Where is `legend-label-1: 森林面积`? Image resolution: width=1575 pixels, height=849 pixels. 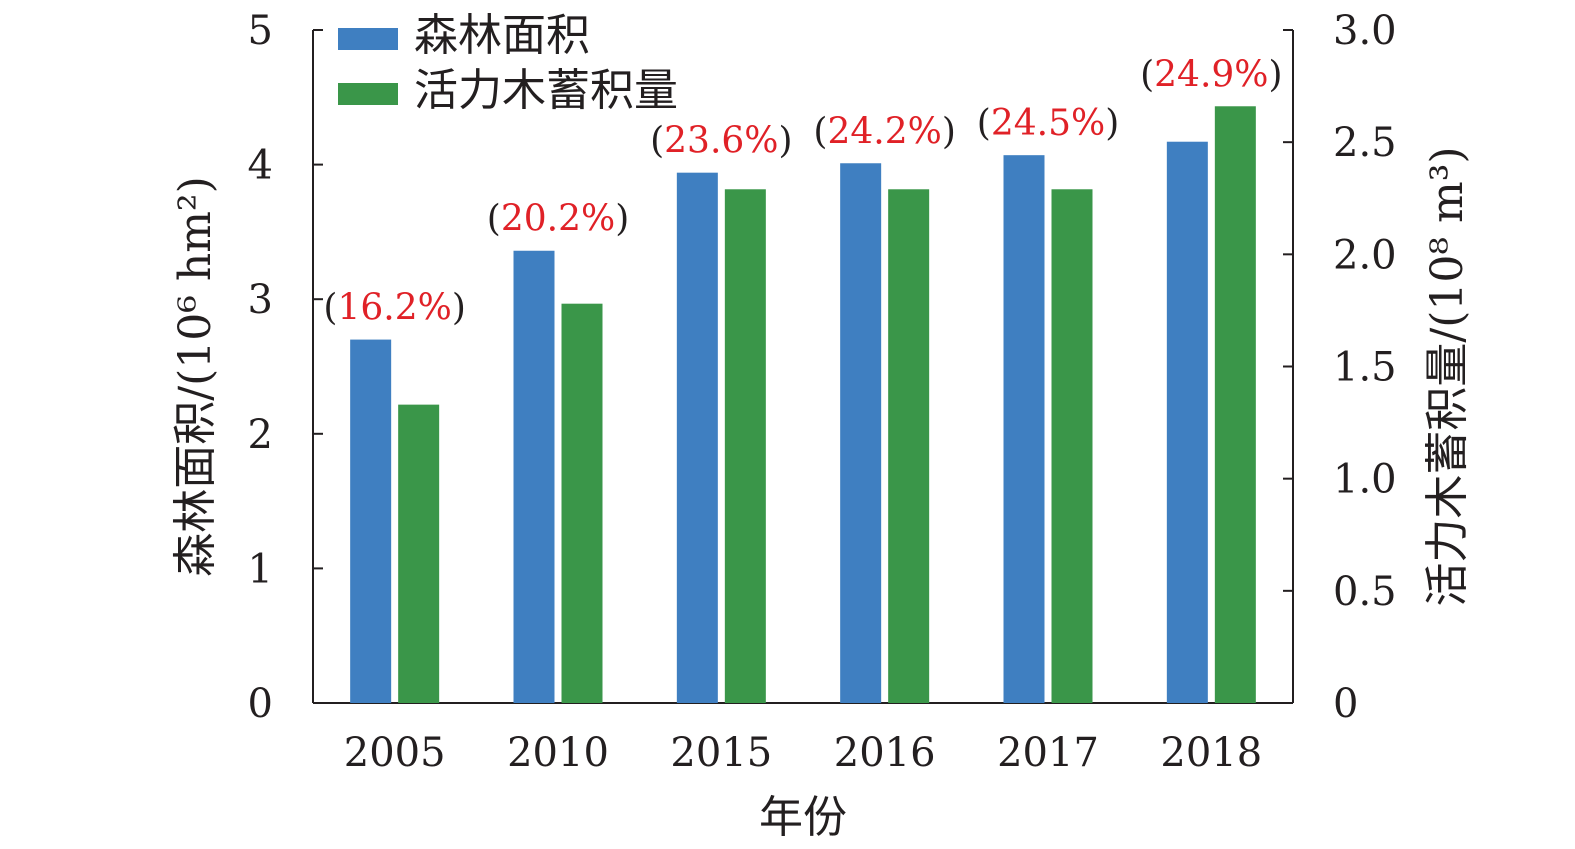
legend-label-1: 森林面积 is located at coordinates (502, 35).